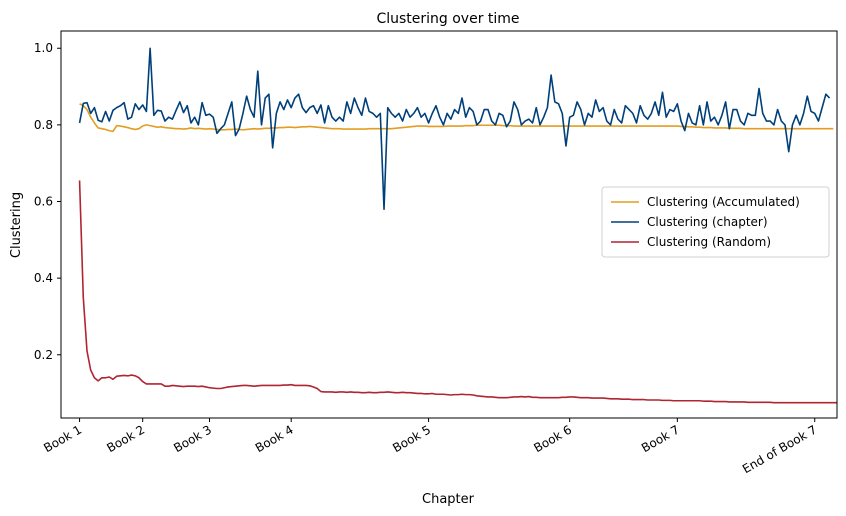 The width and height of the screenshot is (846, 516). Describe the element at coordinates (709, 242) in the screenshot. I see `legend-label: Clustering (Random)` at that location.